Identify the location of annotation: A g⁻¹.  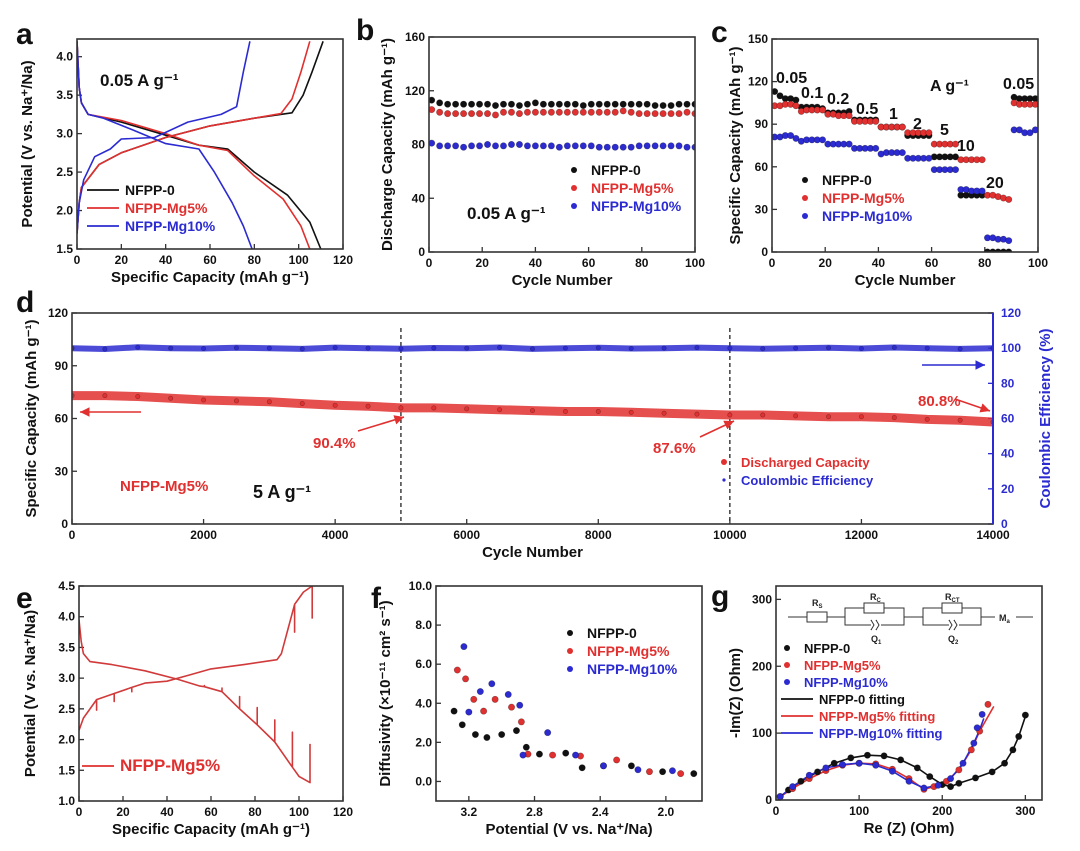
(949, 86).